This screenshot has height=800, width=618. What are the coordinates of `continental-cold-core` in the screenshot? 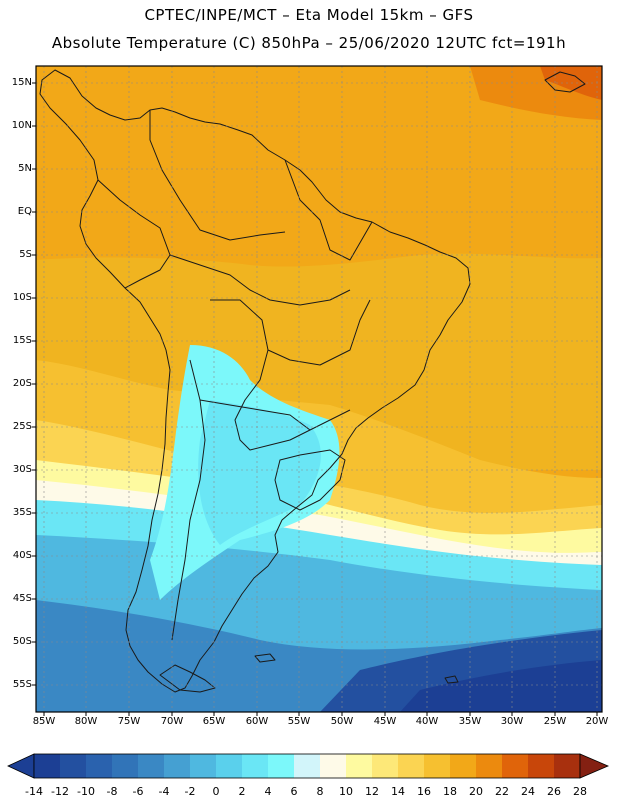 It's located at (259, 472).